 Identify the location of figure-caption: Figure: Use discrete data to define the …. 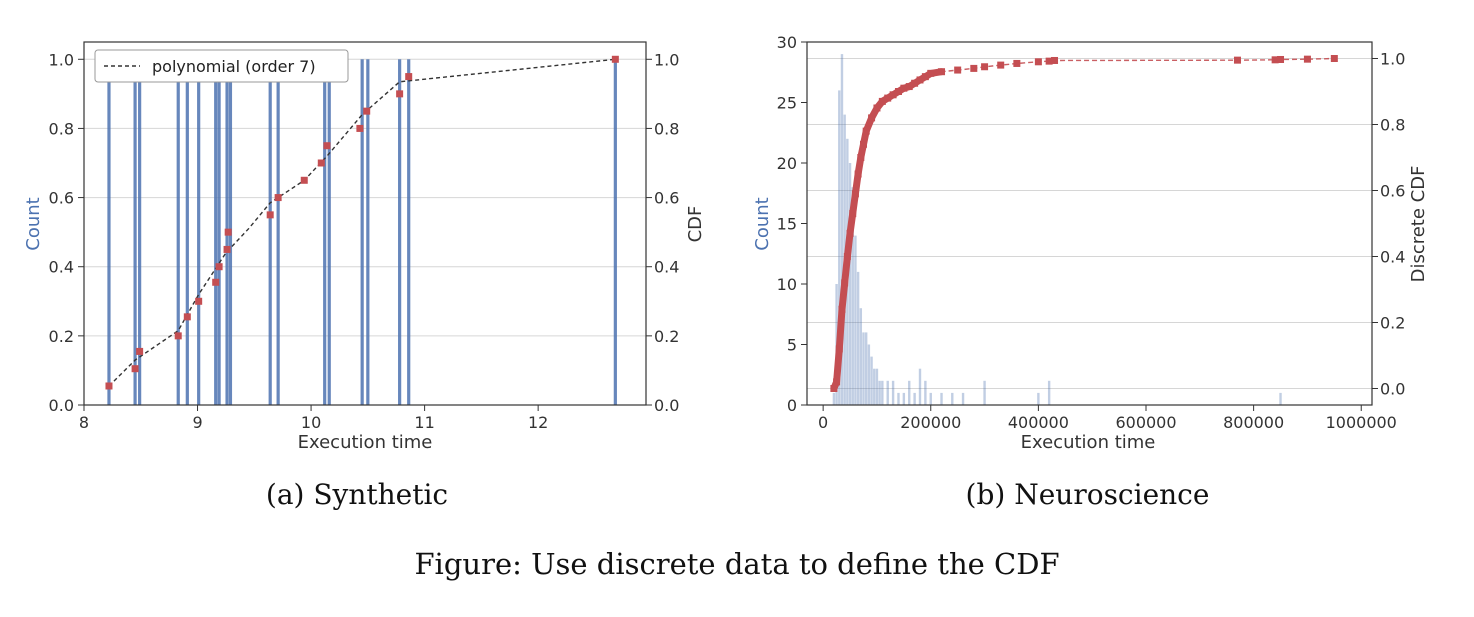
(737, 564).